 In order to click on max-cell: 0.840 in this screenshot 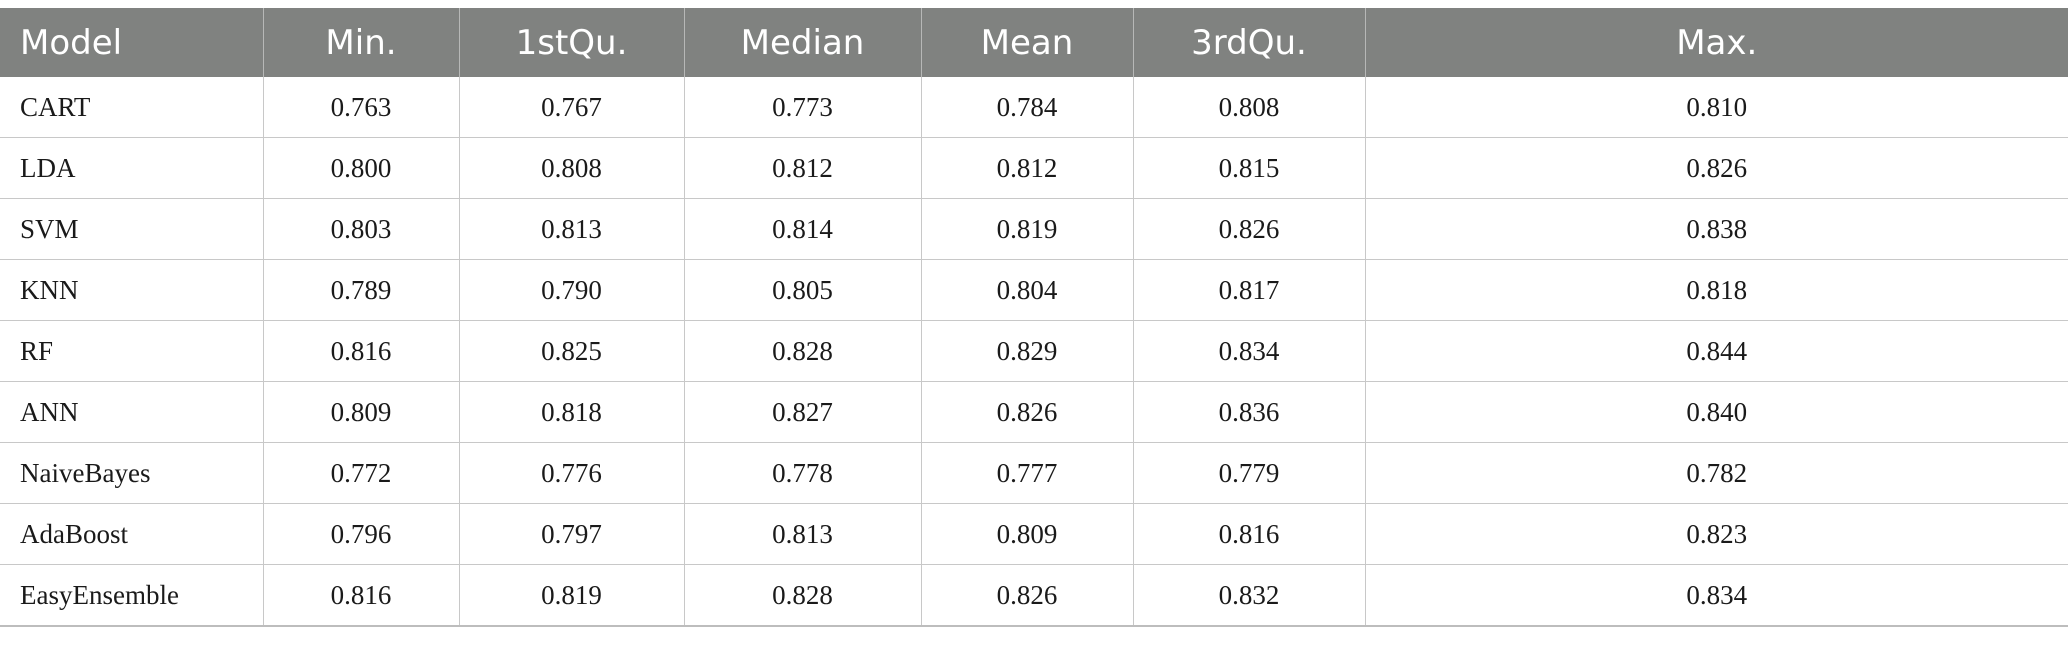, I will do `click(1716, 412)`.